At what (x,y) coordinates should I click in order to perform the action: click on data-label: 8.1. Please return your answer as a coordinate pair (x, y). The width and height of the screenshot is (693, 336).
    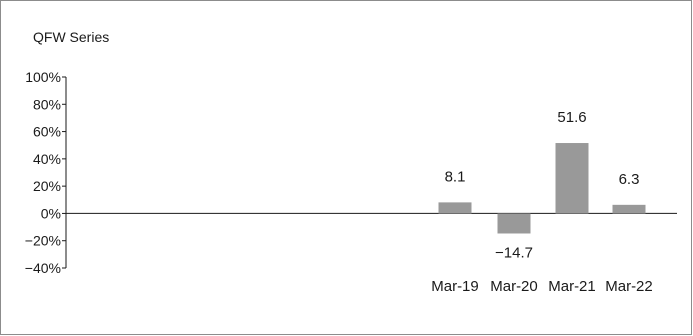
    Looking at the image, I should click on (455, 176).